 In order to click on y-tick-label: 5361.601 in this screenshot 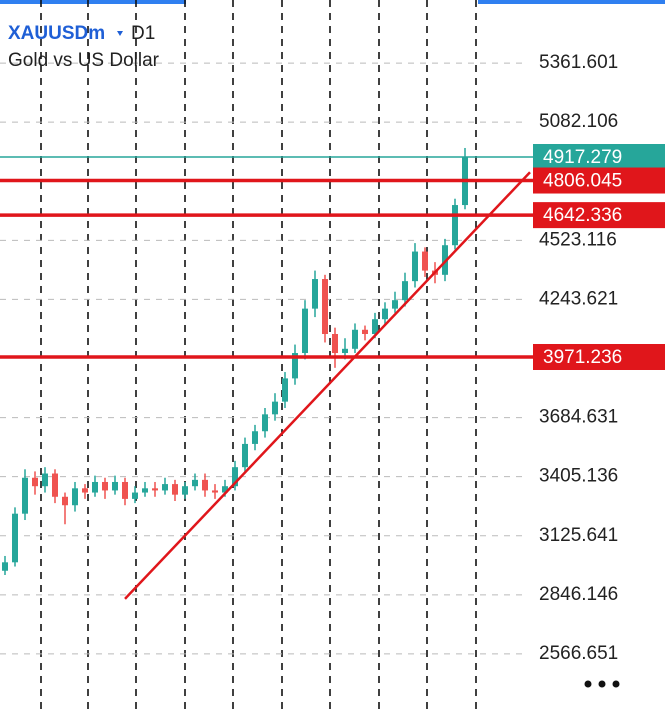, I will do `click(578, 62)`.